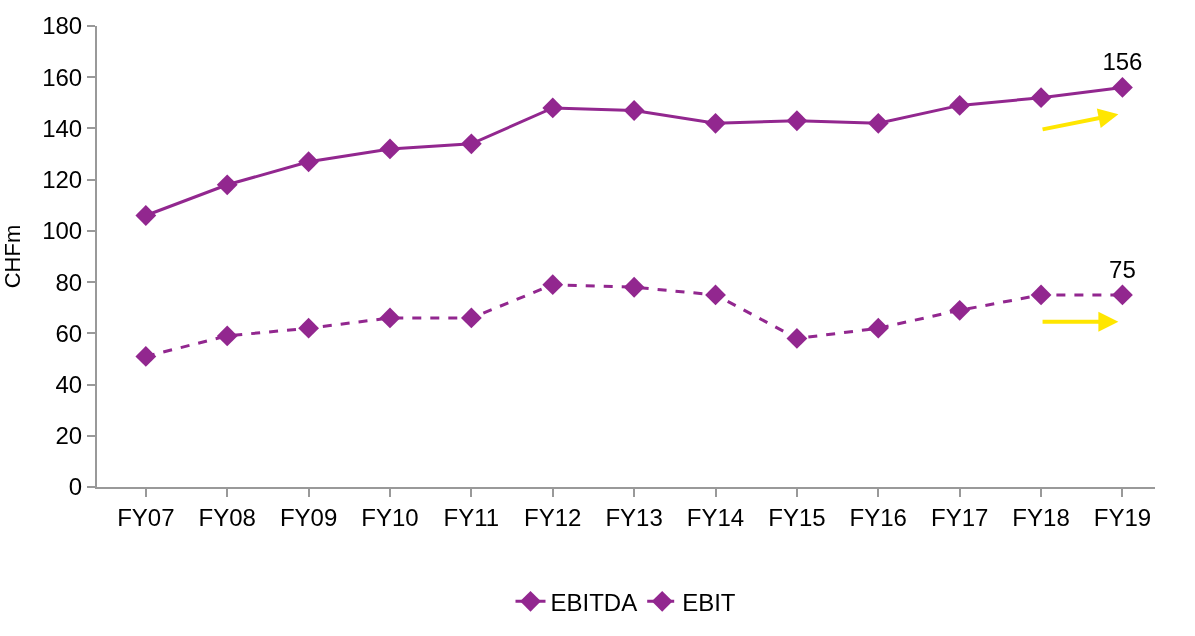  I want to click on x-tick-label: FY10, so click(390, 517).